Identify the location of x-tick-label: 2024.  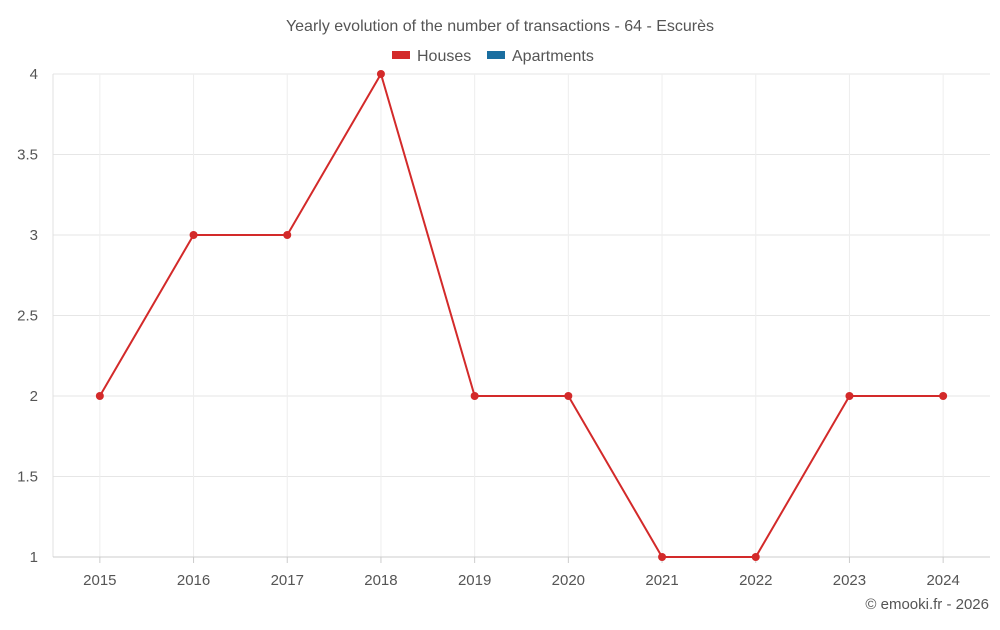
(942, 580).